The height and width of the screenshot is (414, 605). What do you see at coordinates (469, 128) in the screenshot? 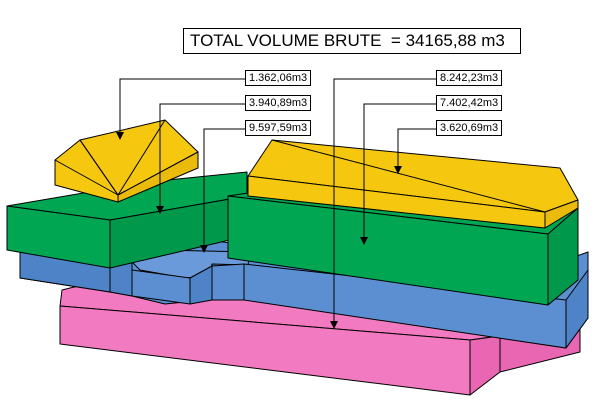
I see `volume-label-right-roof: 3.620,69m3` at bounding box center [469, 128].